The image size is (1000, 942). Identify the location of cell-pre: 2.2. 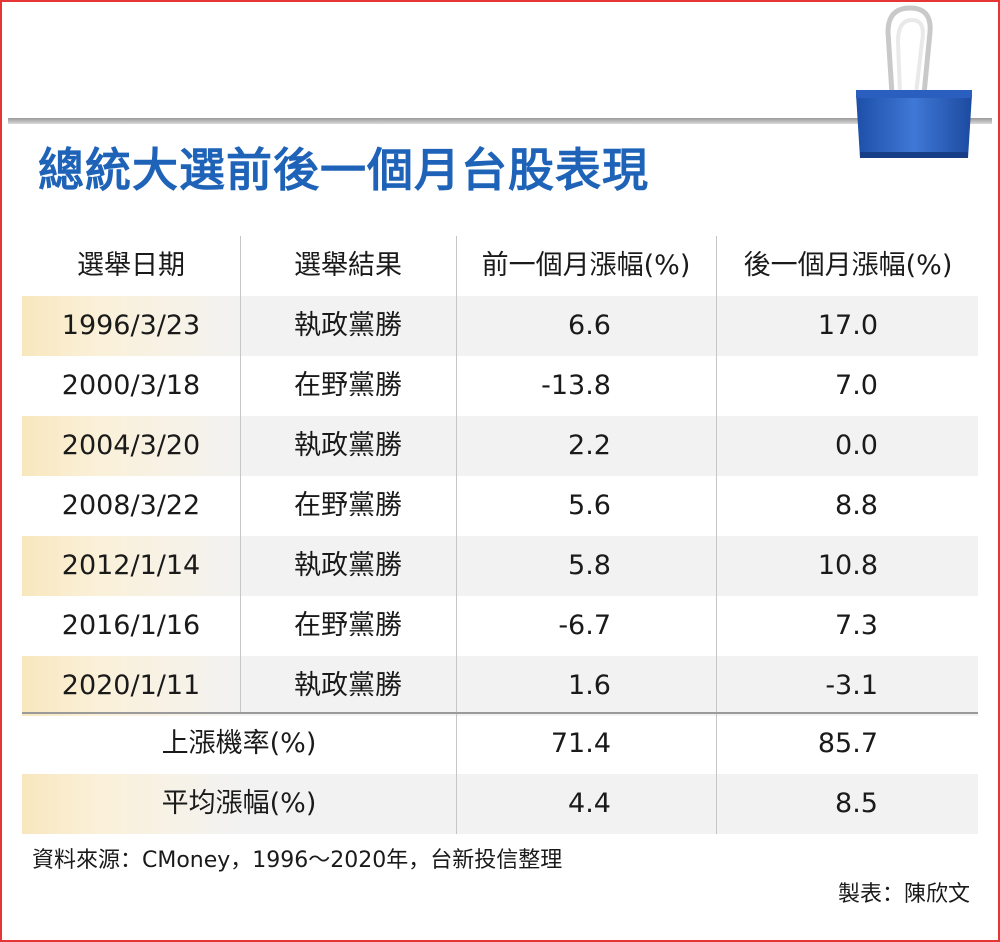
(589, 445).